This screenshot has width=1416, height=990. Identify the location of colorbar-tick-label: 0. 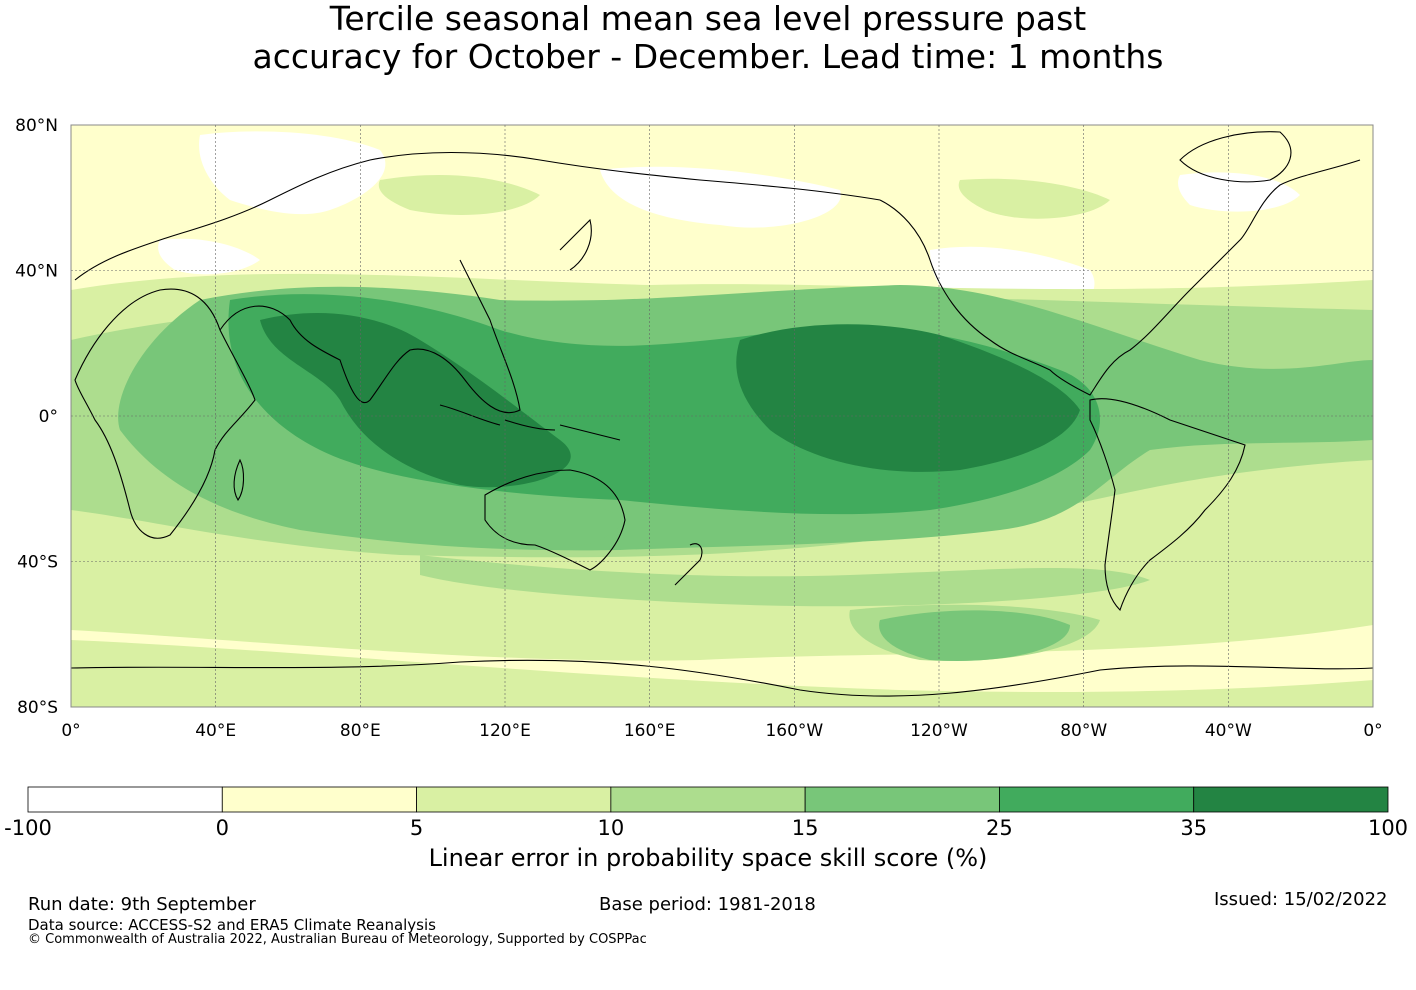
(222, 828).